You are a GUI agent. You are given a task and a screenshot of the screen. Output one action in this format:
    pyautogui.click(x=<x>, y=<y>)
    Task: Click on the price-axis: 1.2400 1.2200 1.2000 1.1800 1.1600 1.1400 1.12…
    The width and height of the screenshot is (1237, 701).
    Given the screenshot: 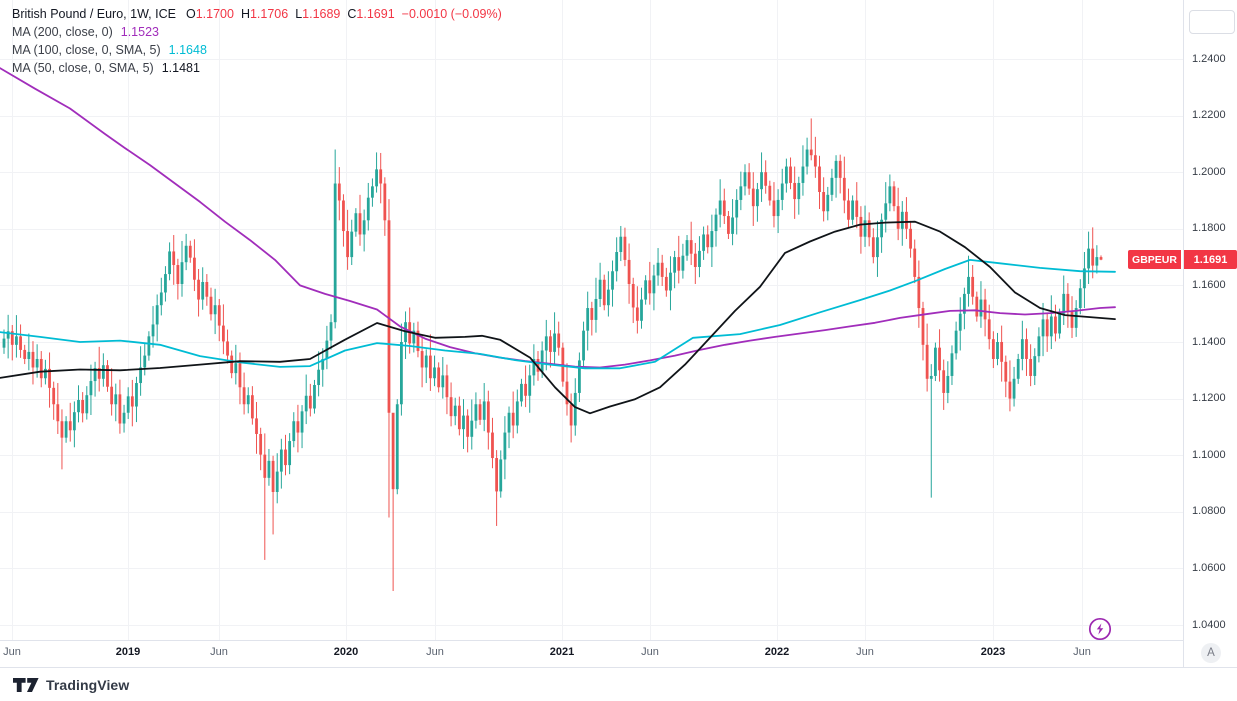 What is the action you would take?
    pyautogui.click(x=1210, y=320)
    